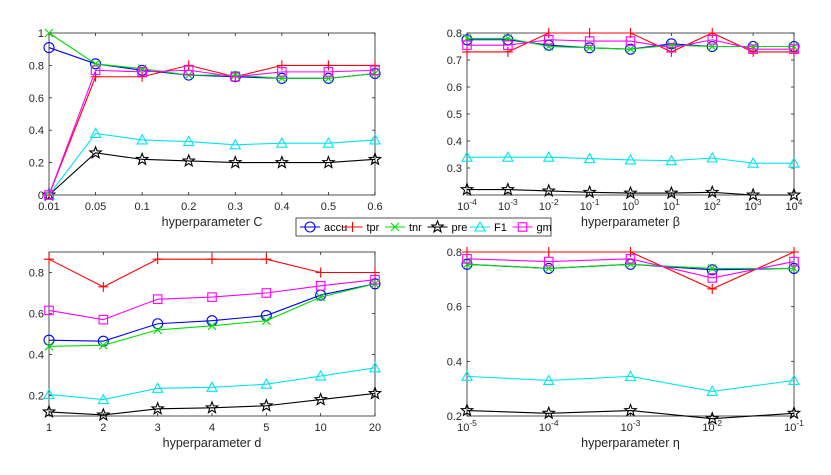 This screenshot has width=831, height=475. I want to click on series-line-F1, so click(212, 384).